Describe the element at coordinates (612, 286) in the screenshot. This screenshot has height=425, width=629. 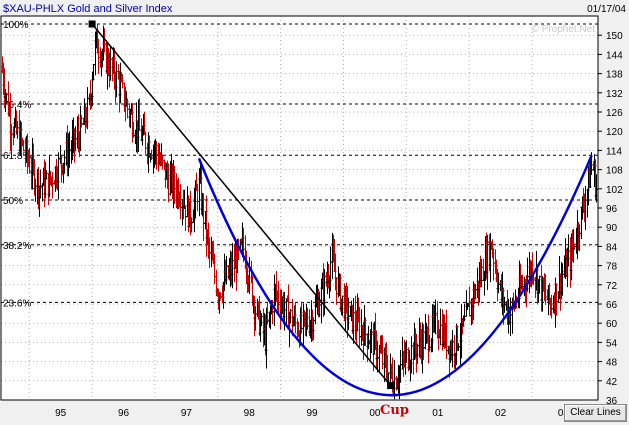
I see `y-tick-label: 72` at that location.